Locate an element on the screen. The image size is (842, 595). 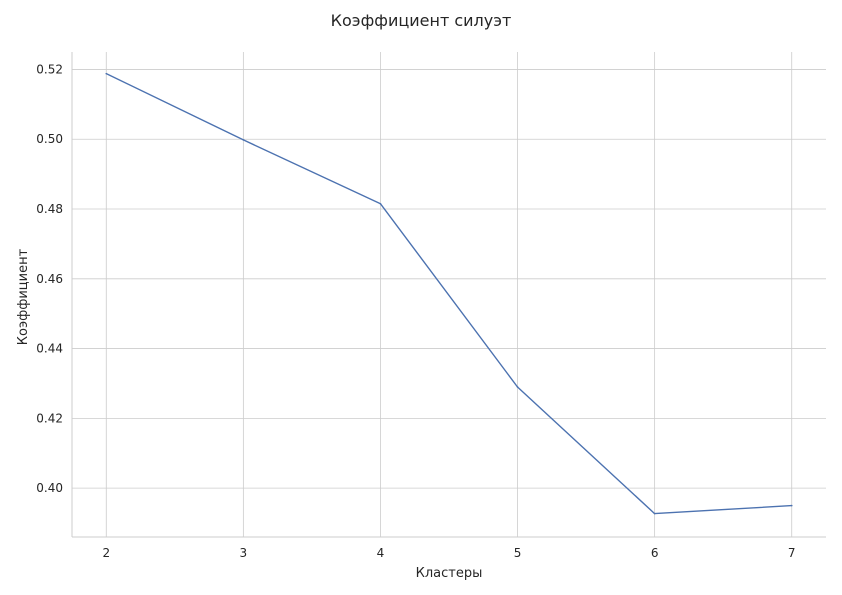
x-tick-label: 5 is located at coordinates (518, 553).